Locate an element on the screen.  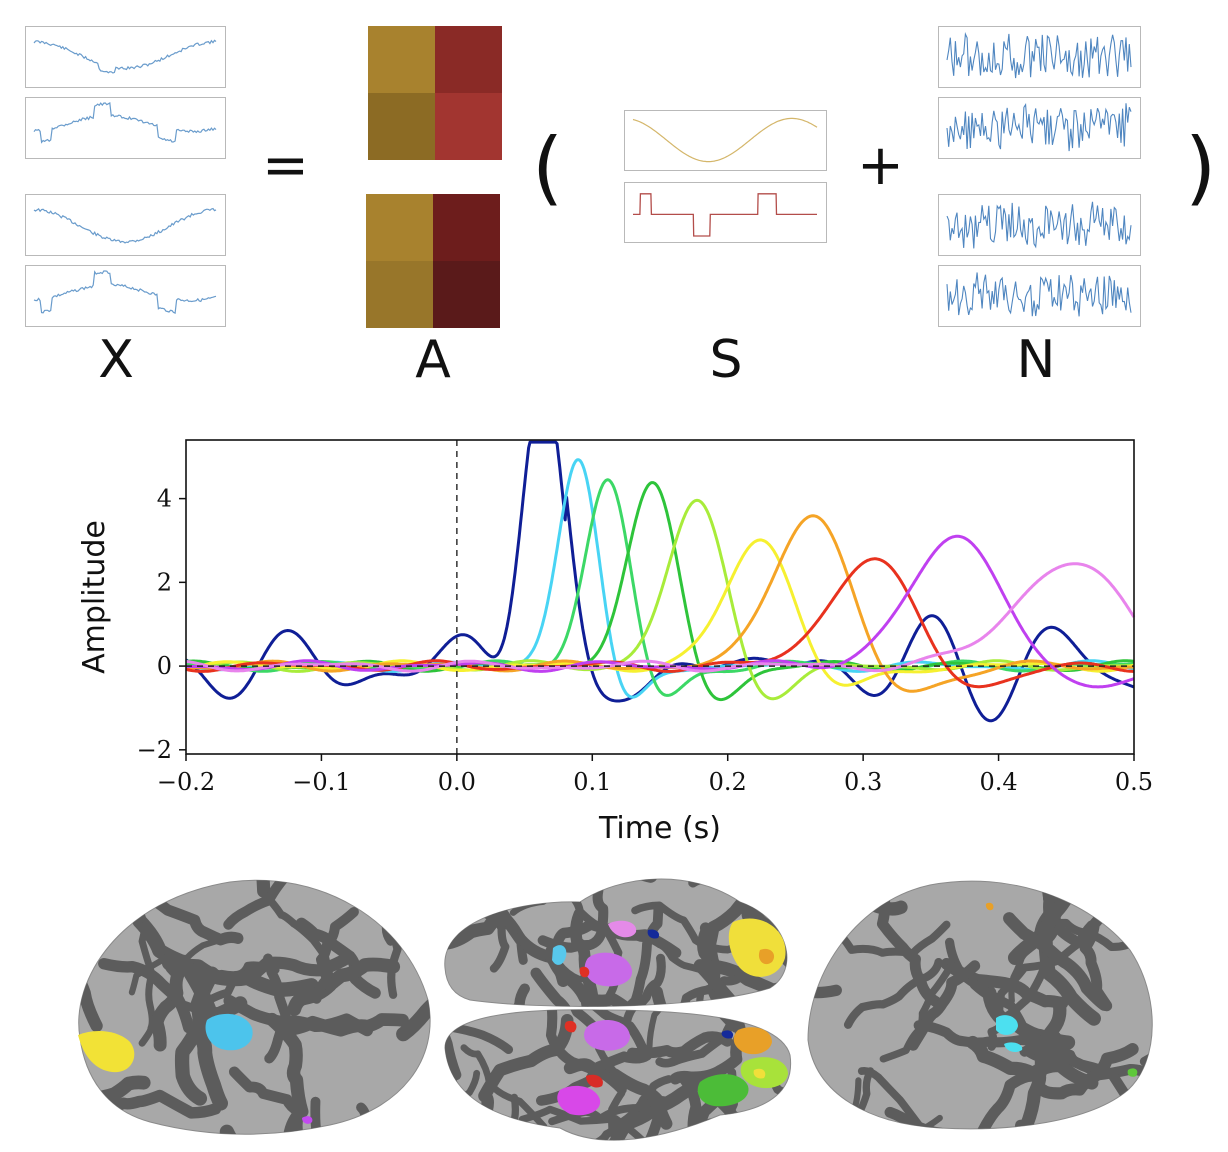
x-tick-label: 0.1 is located at coordinates (592, 782).